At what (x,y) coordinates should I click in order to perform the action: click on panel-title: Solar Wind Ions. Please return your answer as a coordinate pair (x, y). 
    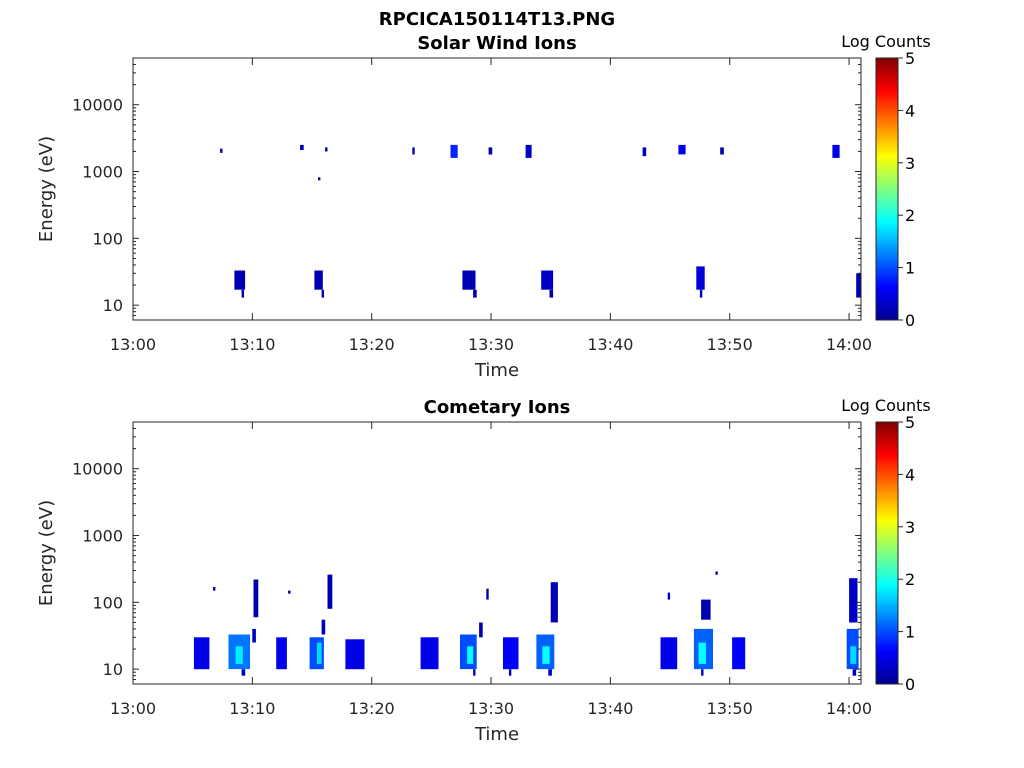
    Looking at the image, I should click on (496, 43).